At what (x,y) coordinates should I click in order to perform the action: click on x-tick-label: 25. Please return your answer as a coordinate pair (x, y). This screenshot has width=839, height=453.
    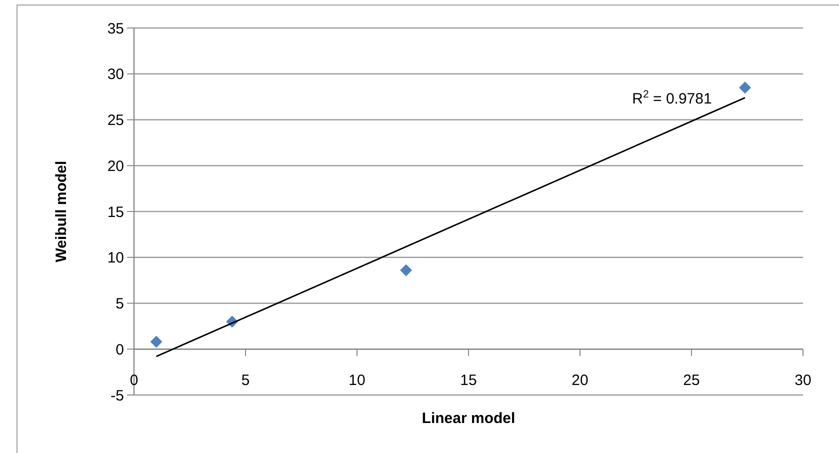
    Looking at the image, I should click on (691, 381).